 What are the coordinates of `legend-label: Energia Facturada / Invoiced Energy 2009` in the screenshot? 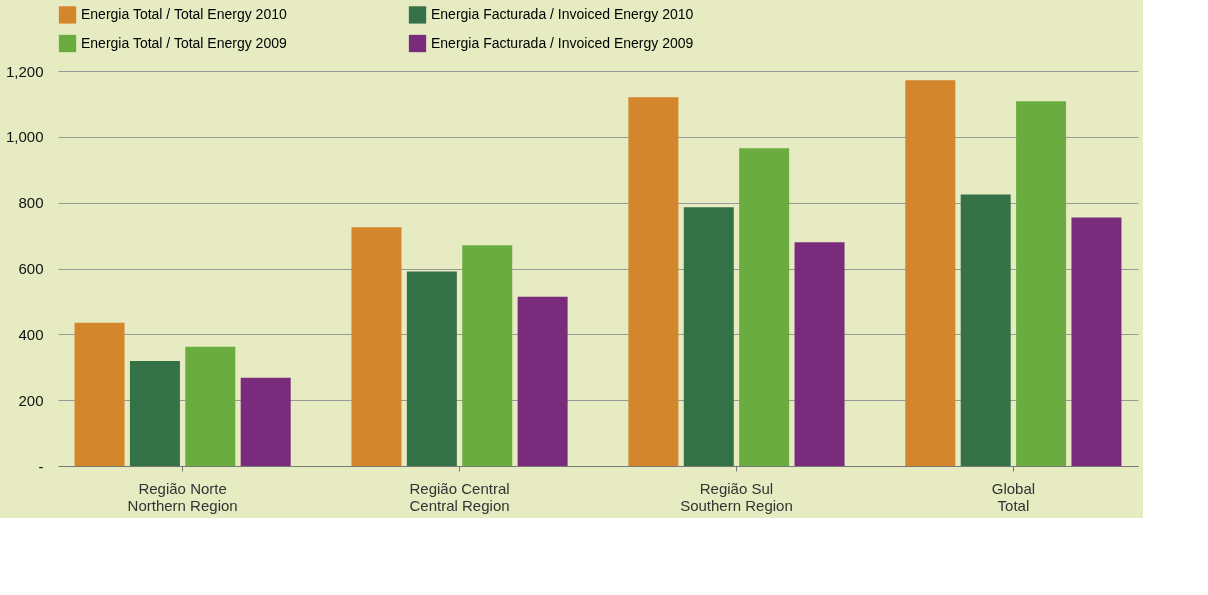 It's located at (562, 42).